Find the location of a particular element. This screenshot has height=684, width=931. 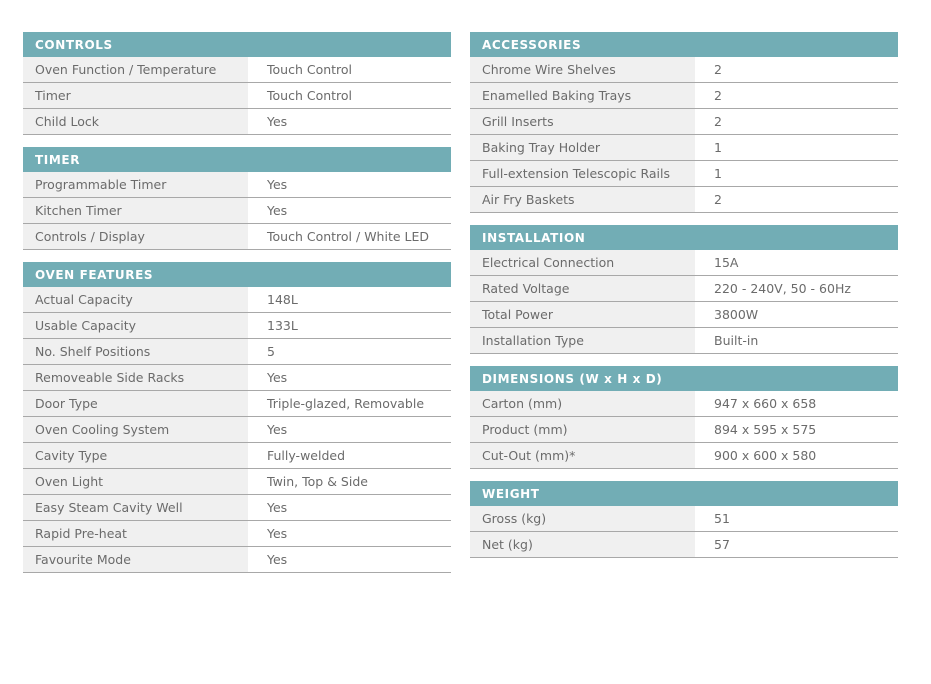

spec-label: Baking Tray Holder is located at coordinates (582, 147).